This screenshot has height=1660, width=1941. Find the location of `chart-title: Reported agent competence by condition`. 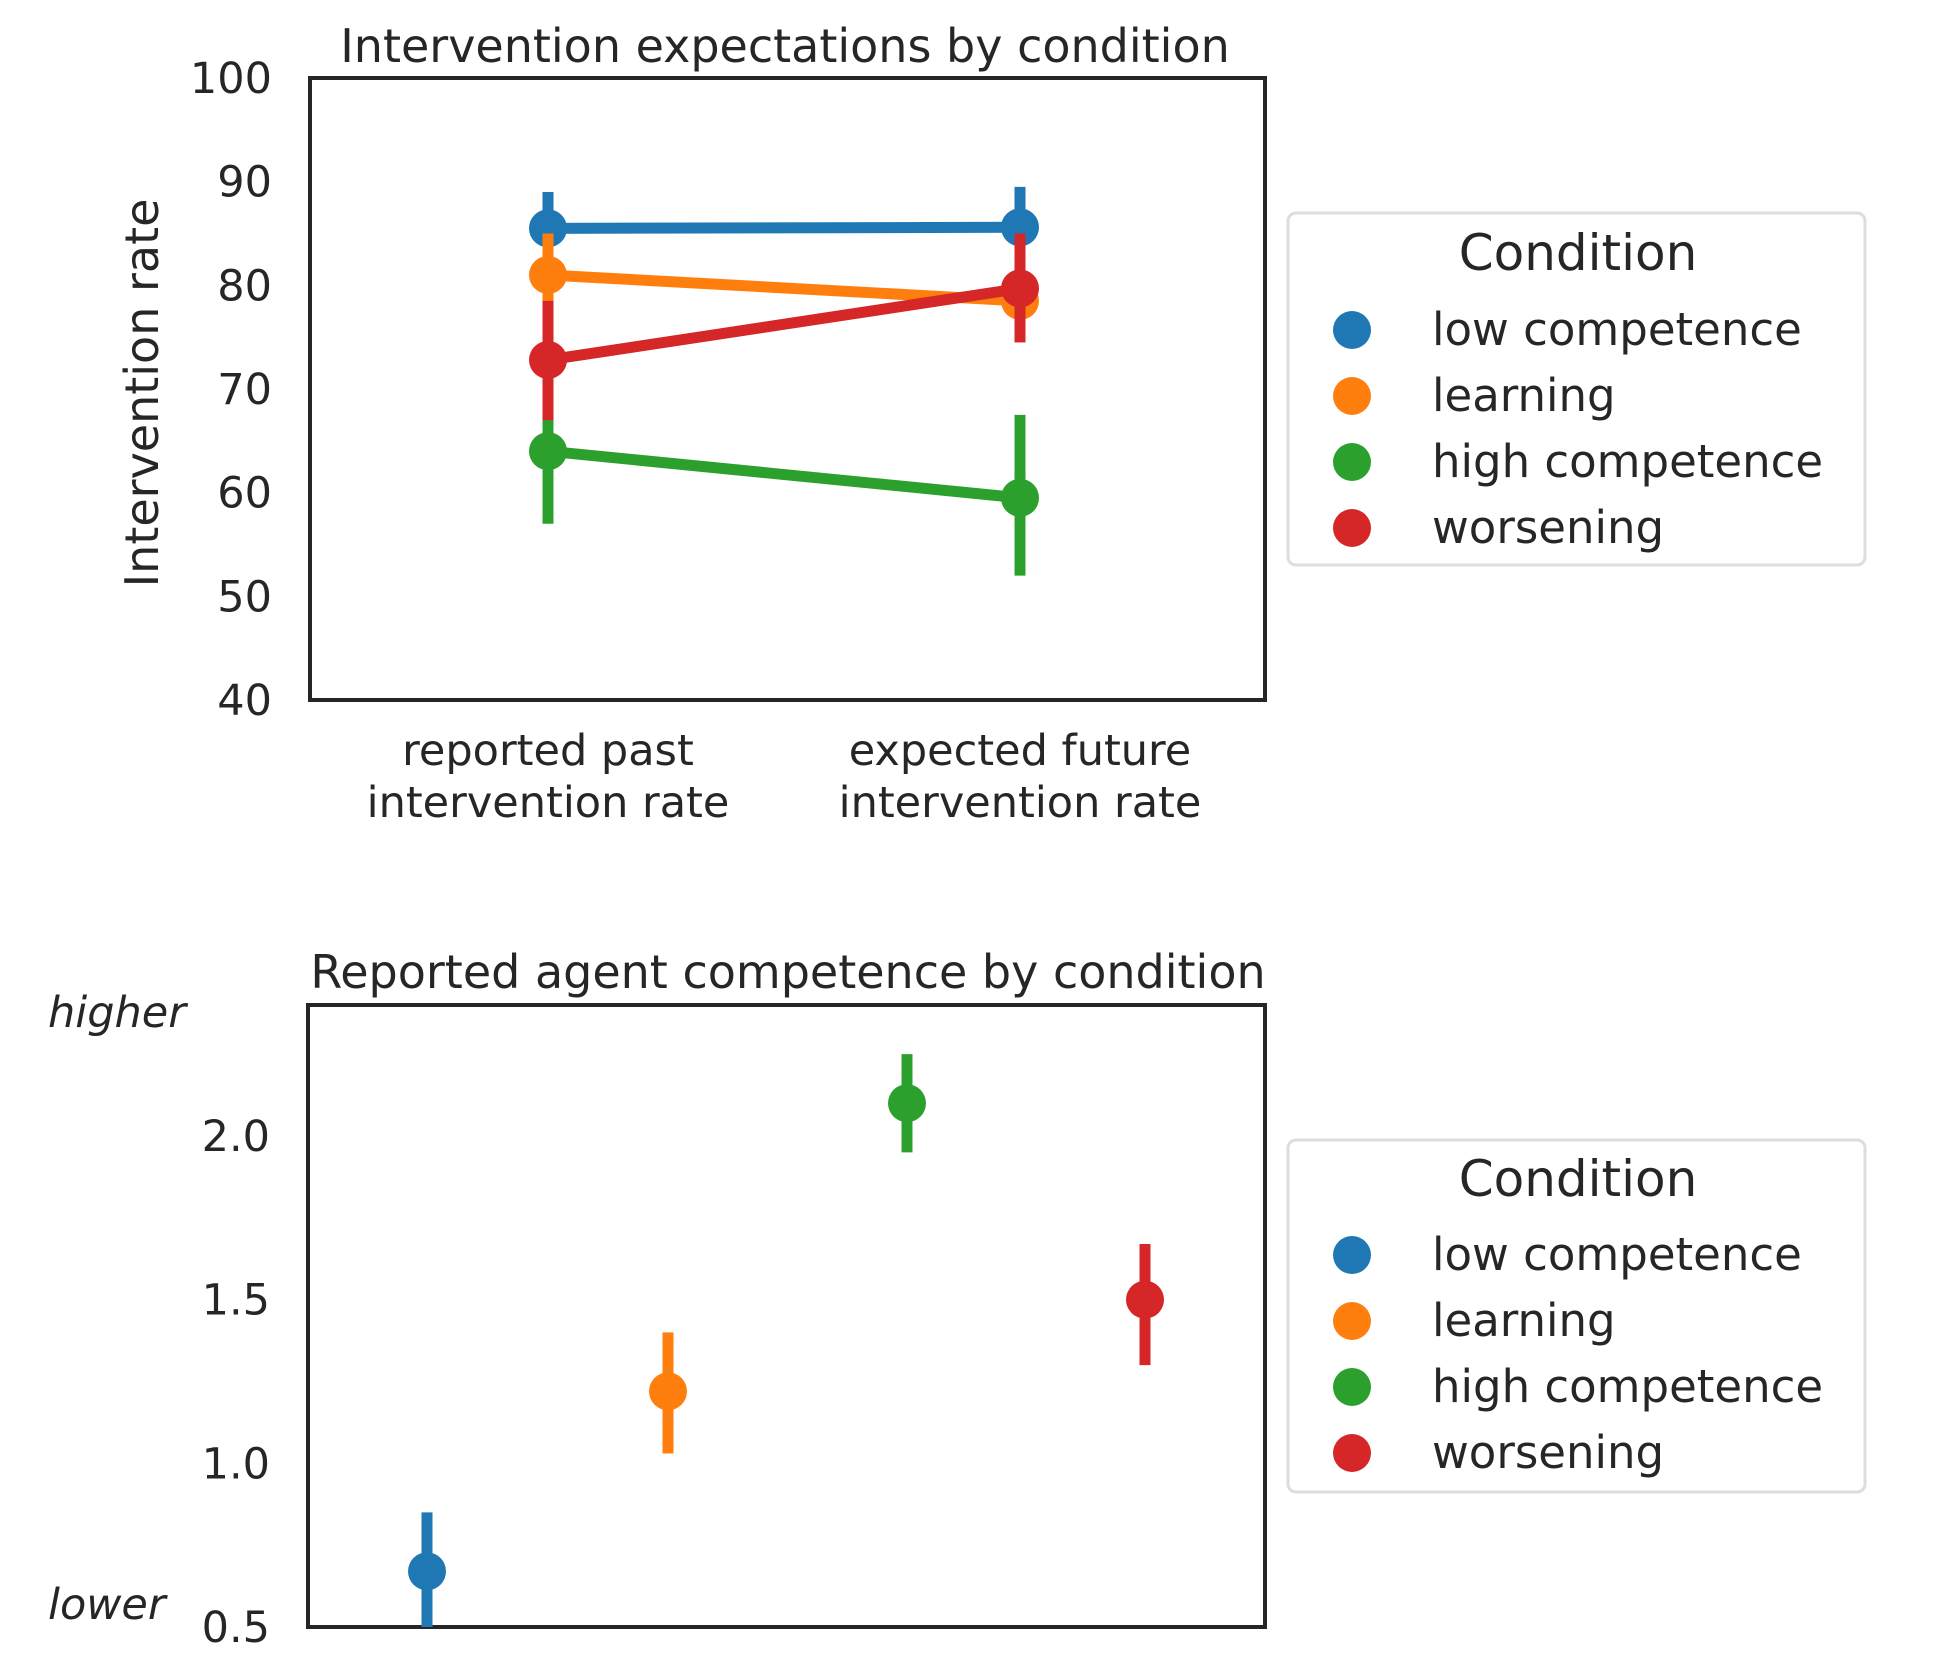

chart-title: Reported agent competence by condition is located at coordinates (787, 972).